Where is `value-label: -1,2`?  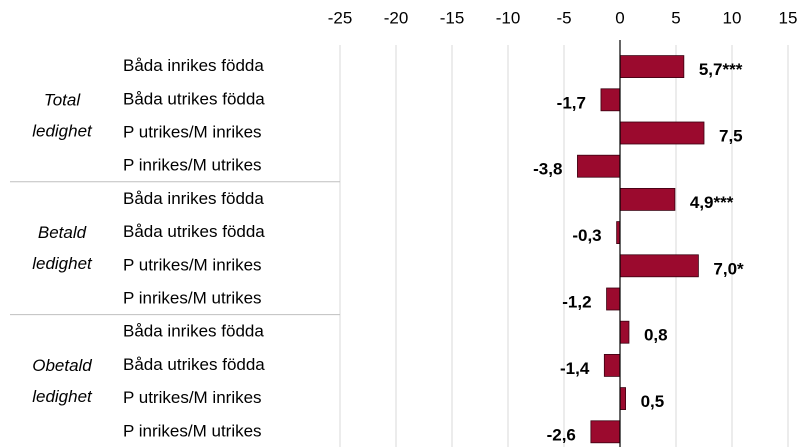
value-label: -1,2 is located at coordinates (576, 301).